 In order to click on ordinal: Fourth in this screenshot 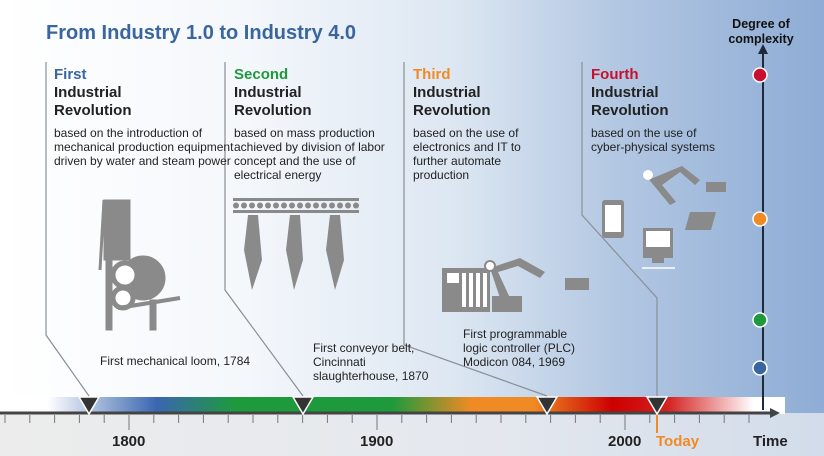, I will do `click(615, 74)`.